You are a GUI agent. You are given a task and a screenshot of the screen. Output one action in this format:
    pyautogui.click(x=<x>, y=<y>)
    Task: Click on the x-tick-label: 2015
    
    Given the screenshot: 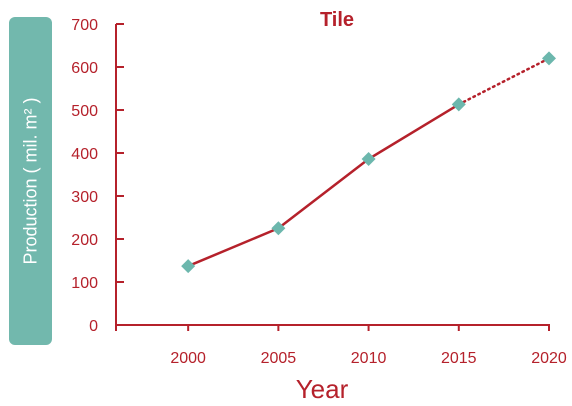 What is the action you would take?
    pyautogui.click(x=459, y=358)
    